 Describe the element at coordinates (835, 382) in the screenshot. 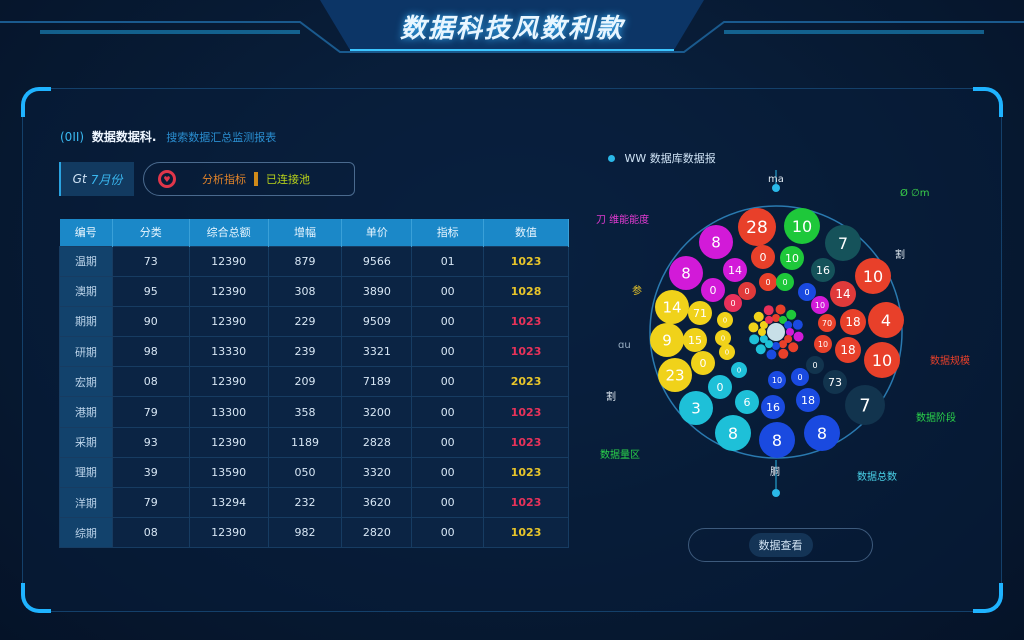

I see `bubble: 73` at that location.